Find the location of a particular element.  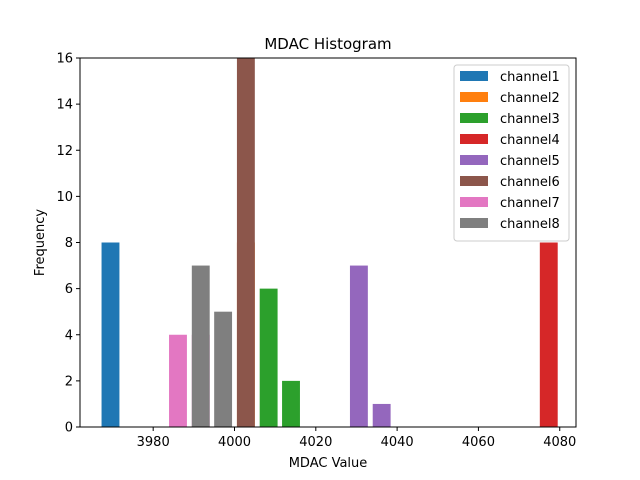

y-axis-label: Frequency is located at coordinates (40, 242).